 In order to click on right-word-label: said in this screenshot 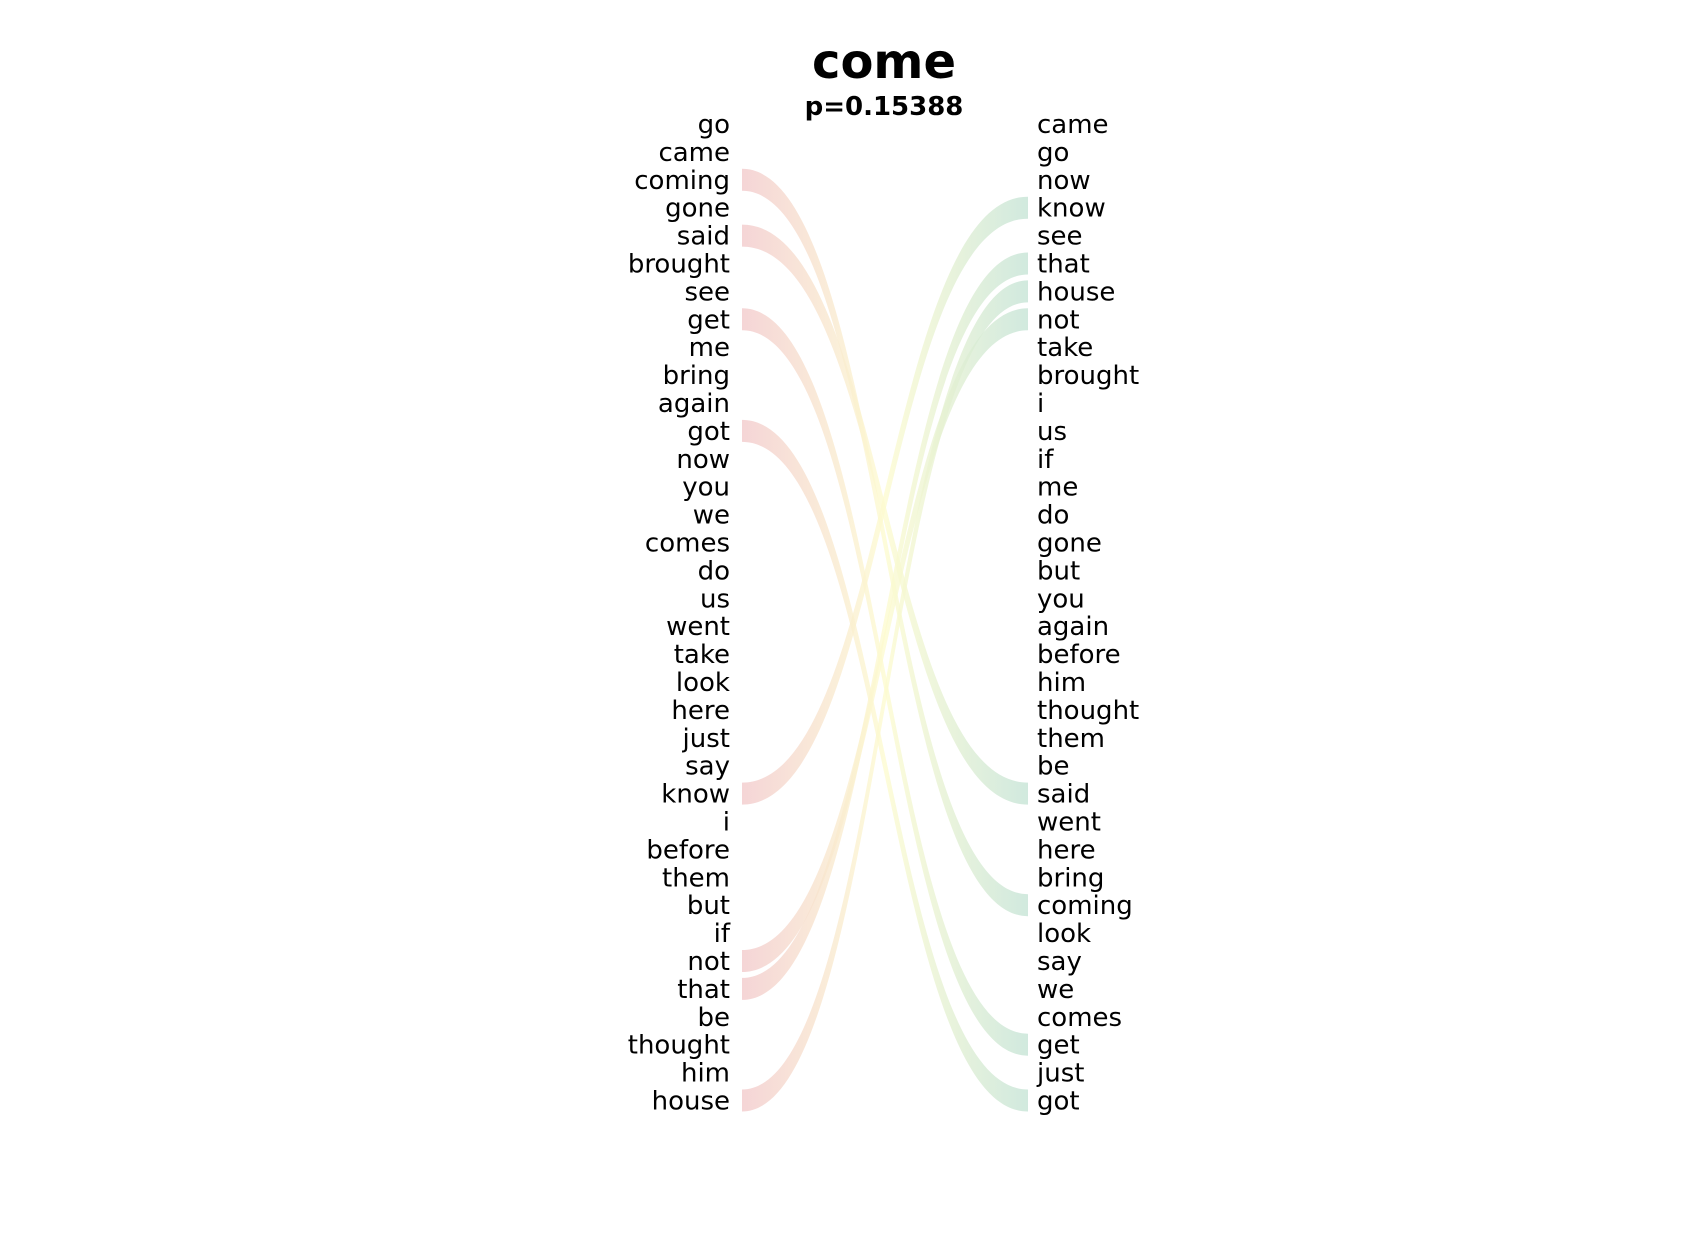, I will do `click(1063, 795)`.